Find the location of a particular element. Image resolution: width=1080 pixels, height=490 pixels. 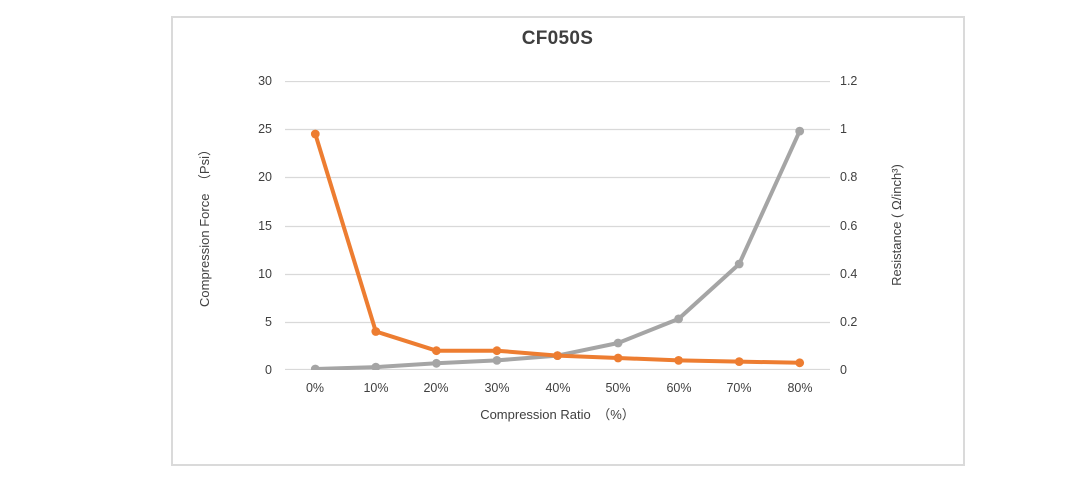

left-axis-tick-label: 5 is located at coordinates (268, 322).